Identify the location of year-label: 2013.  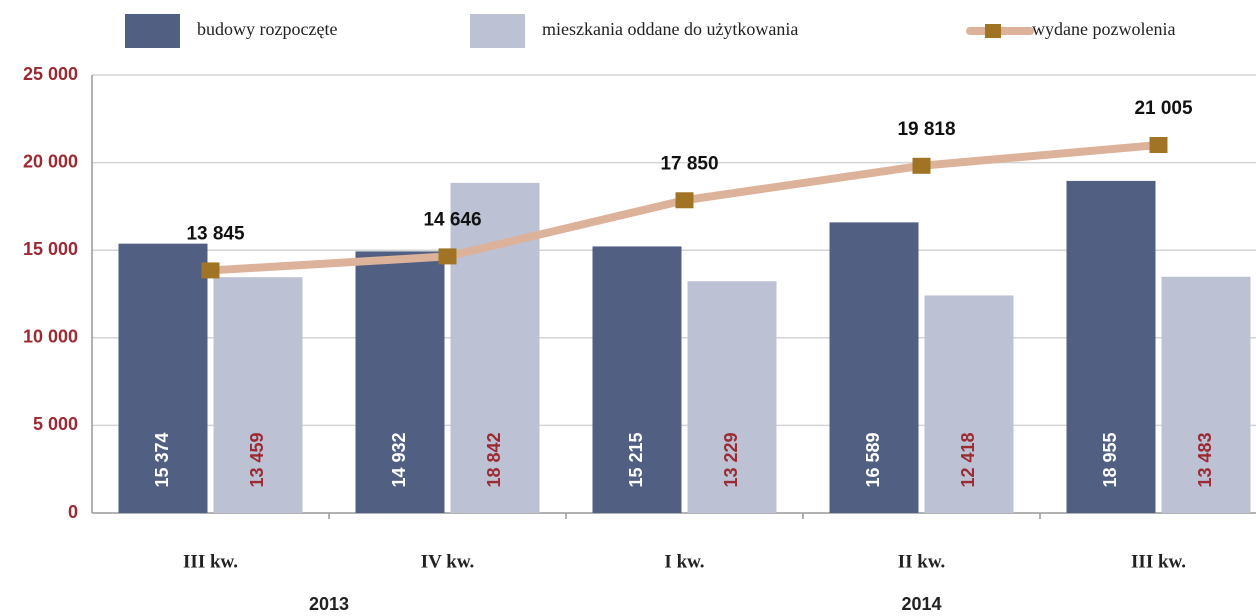
(329, 604).